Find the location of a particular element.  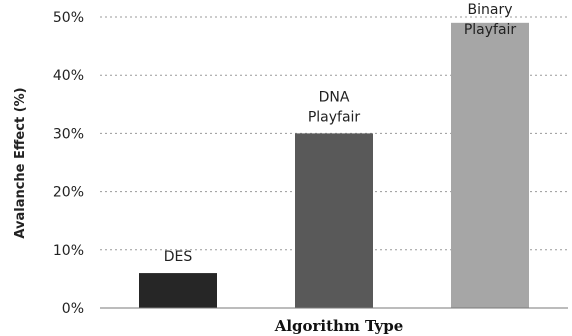

y-axis-label: Avalanche Effect (%) is located at coordinates (20, 162).